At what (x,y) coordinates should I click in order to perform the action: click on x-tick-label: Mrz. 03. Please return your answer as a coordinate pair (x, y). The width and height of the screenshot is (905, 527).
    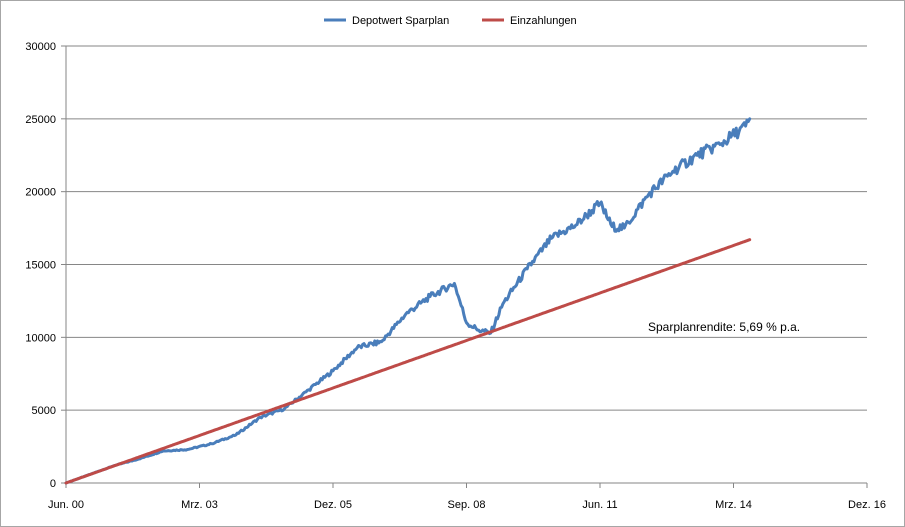
    Looking at the image, I should click on (199, 505).